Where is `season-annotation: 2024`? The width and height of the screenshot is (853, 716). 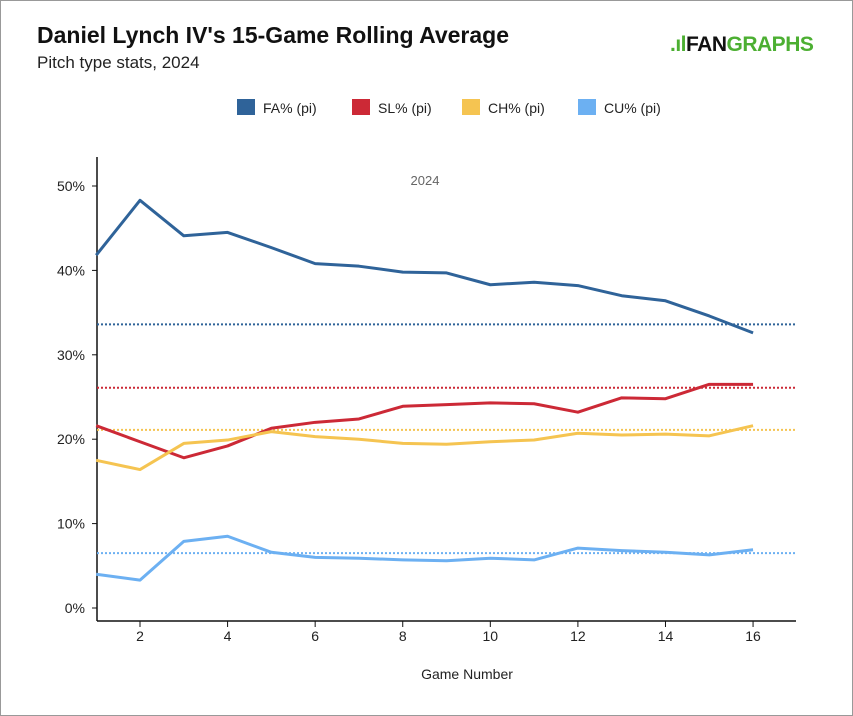 season-annotation: 2024 is located at coordinates (425, 180).